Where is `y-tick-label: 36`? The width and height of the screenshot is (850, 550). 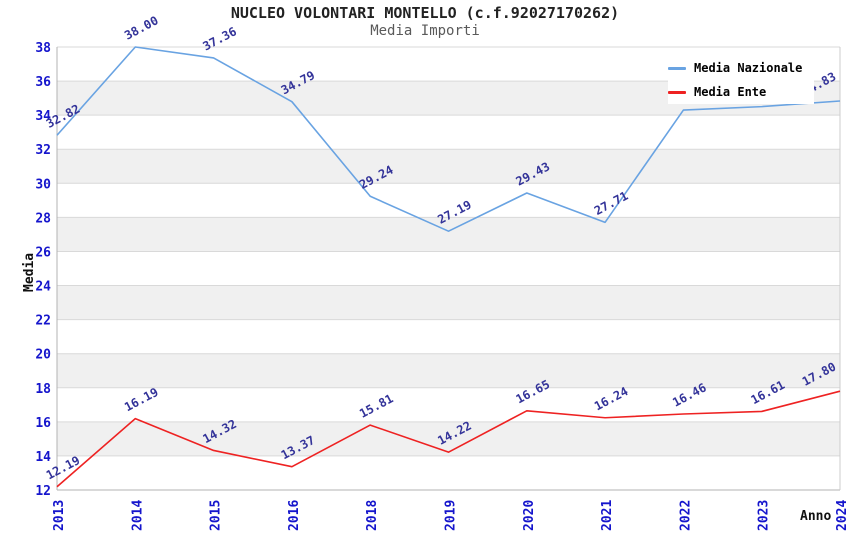
y-tick-label: 36 is located at coordinates (43, 82).